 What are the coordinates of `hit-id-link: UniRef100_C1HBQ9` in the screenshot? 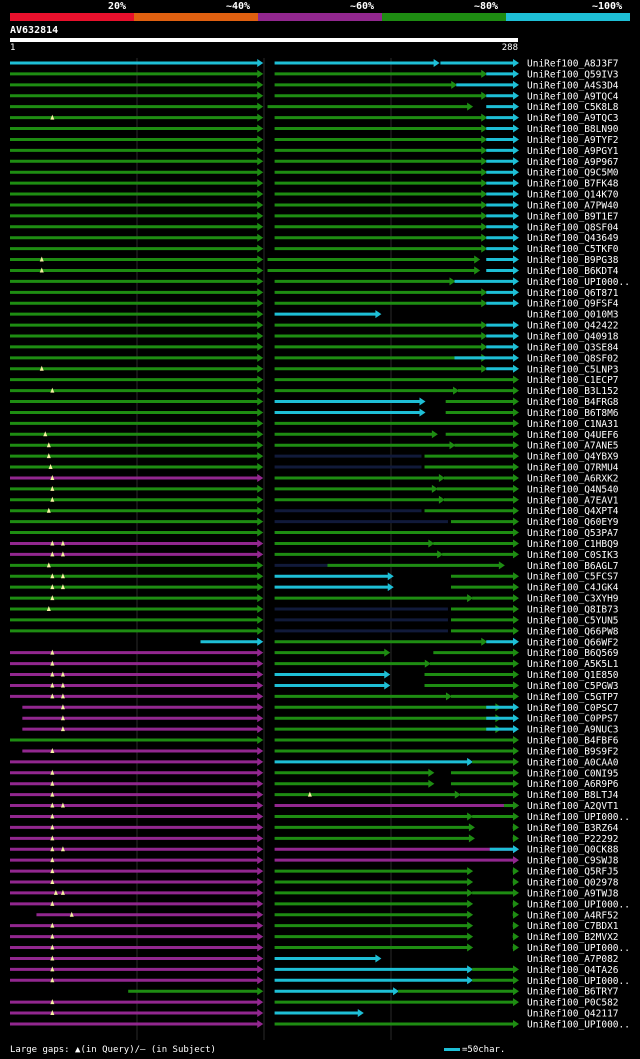 It's located at (573, 544).